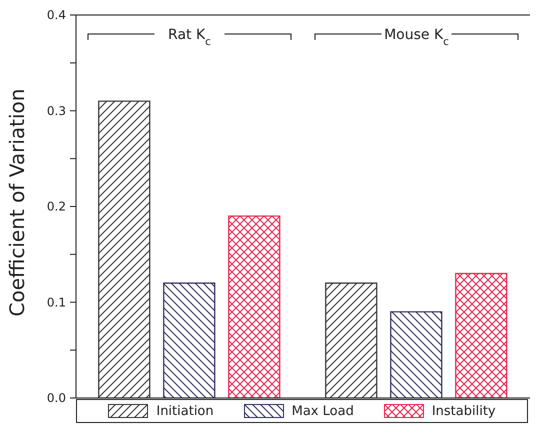 The height and width of the screenshot is (435, 539). I want to click on legend-label: Max Load, so click(323, 411).